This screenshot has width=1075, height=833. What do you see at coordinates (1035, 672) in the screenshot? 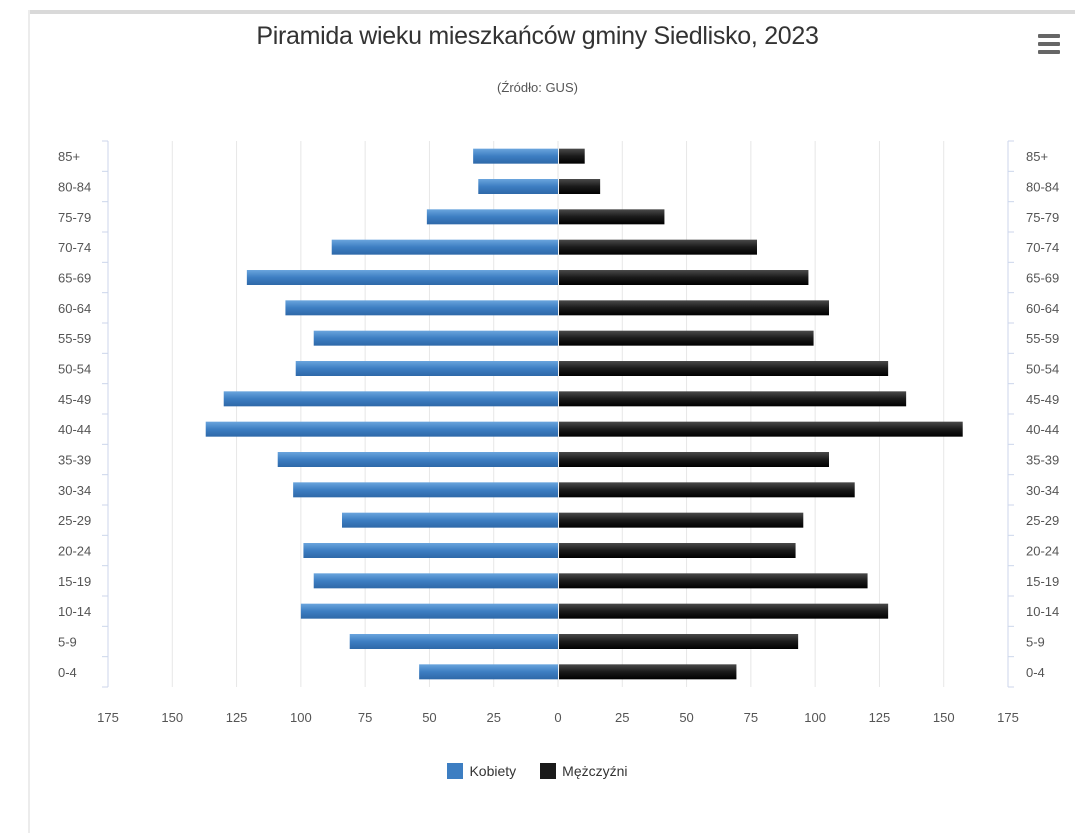
I see `y-label-right: 0-4` at bounding box center [1035, 672].